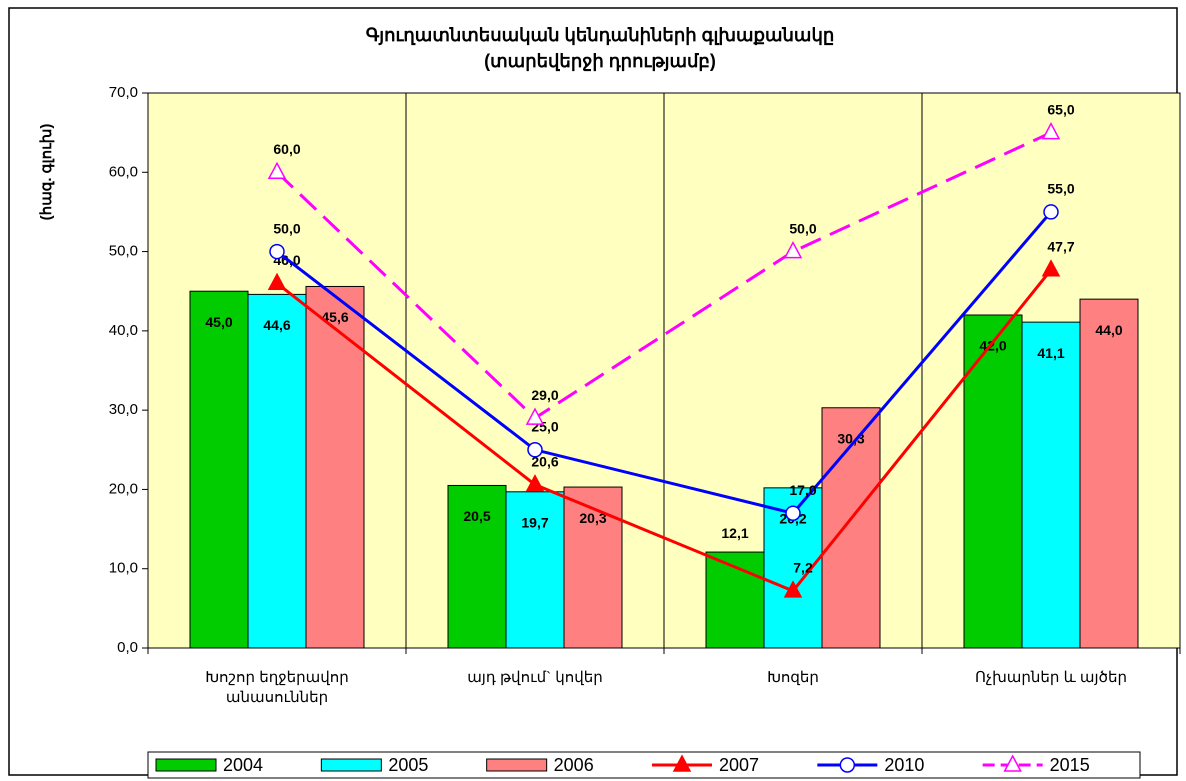  Describe the element at coordinates (802, 490) in the screenshot. I see `data-label: 17,0` at that location.